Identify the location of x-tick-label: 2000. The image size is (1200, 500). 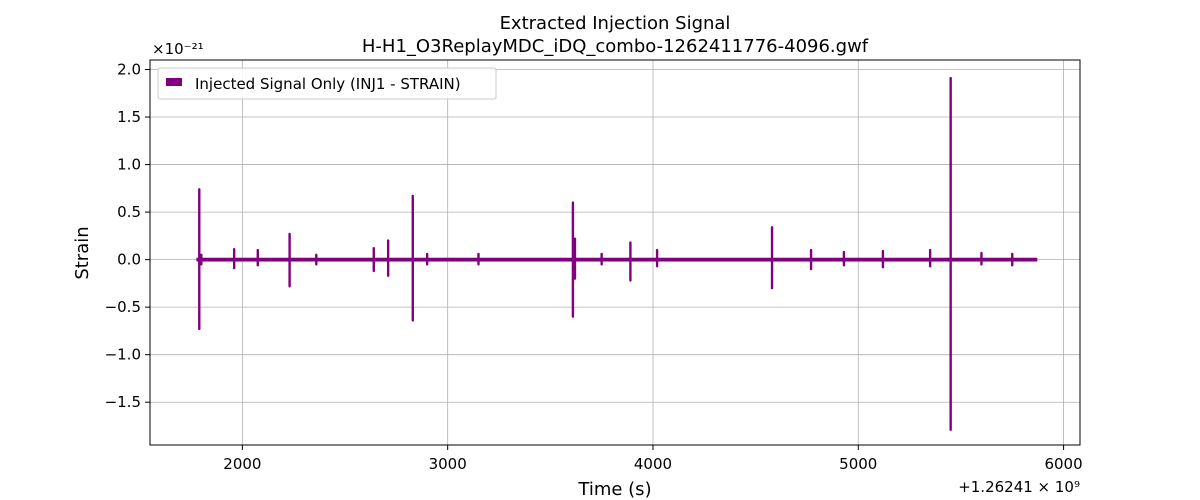
(242, 464).